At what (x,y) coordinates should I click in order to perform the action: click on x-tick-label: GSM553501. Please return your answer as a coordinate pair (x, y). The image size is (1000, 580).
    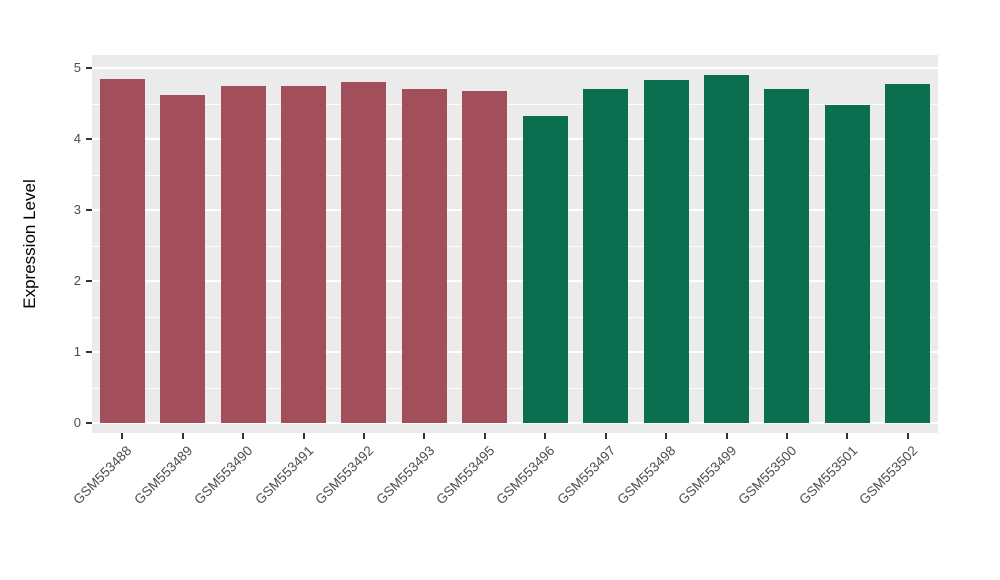
    Looking at the image, I should click on (827, 475).